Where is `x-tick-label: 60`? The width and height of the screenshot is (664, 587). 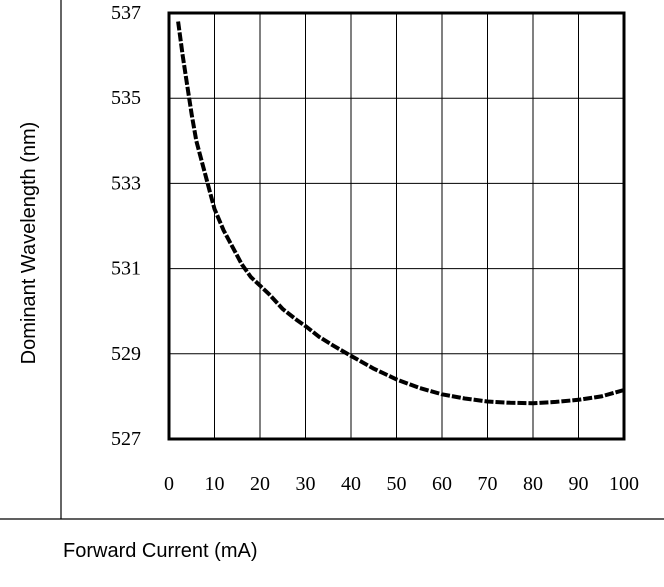 x-tick-label: 60 is located at coordinates (442, 484).